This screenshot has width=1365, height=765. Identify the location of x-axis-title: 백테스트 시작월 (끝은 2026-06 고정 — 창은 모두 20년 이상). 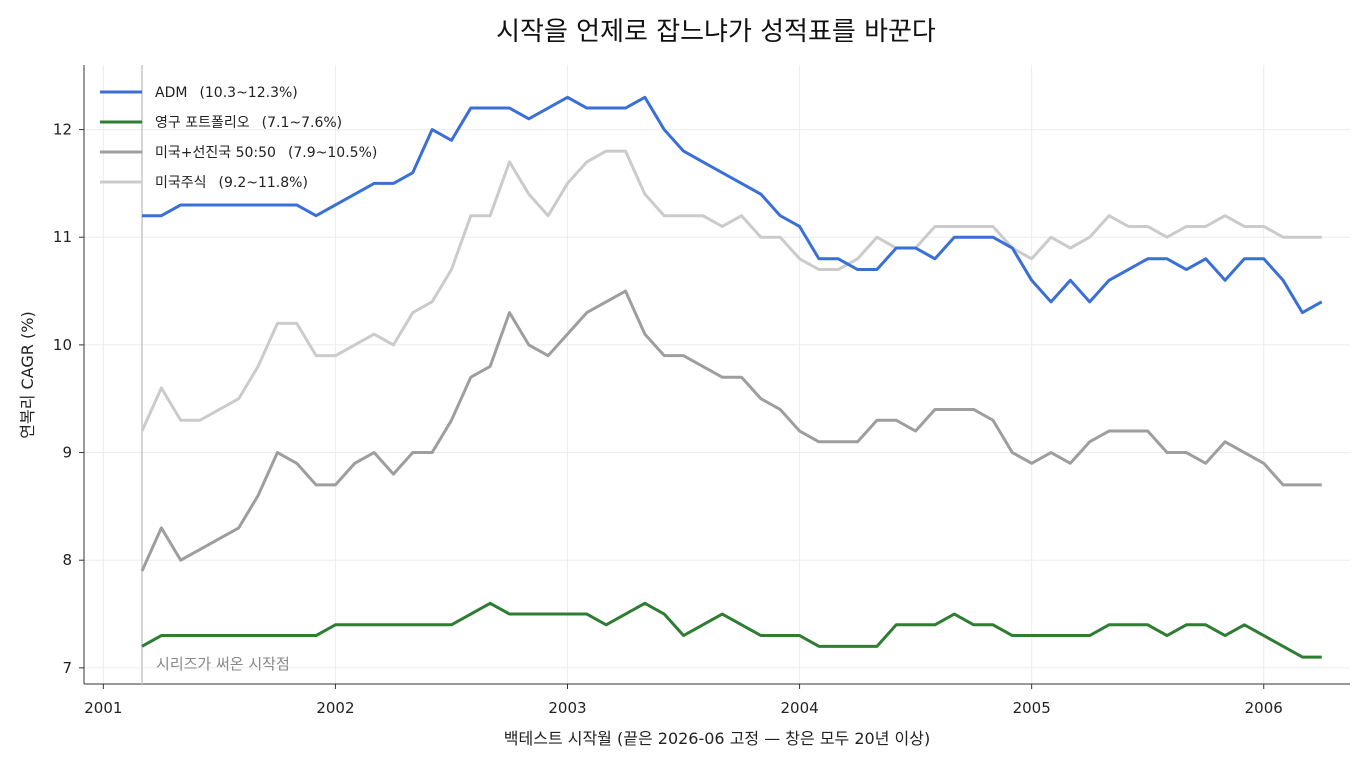
(717, 738).